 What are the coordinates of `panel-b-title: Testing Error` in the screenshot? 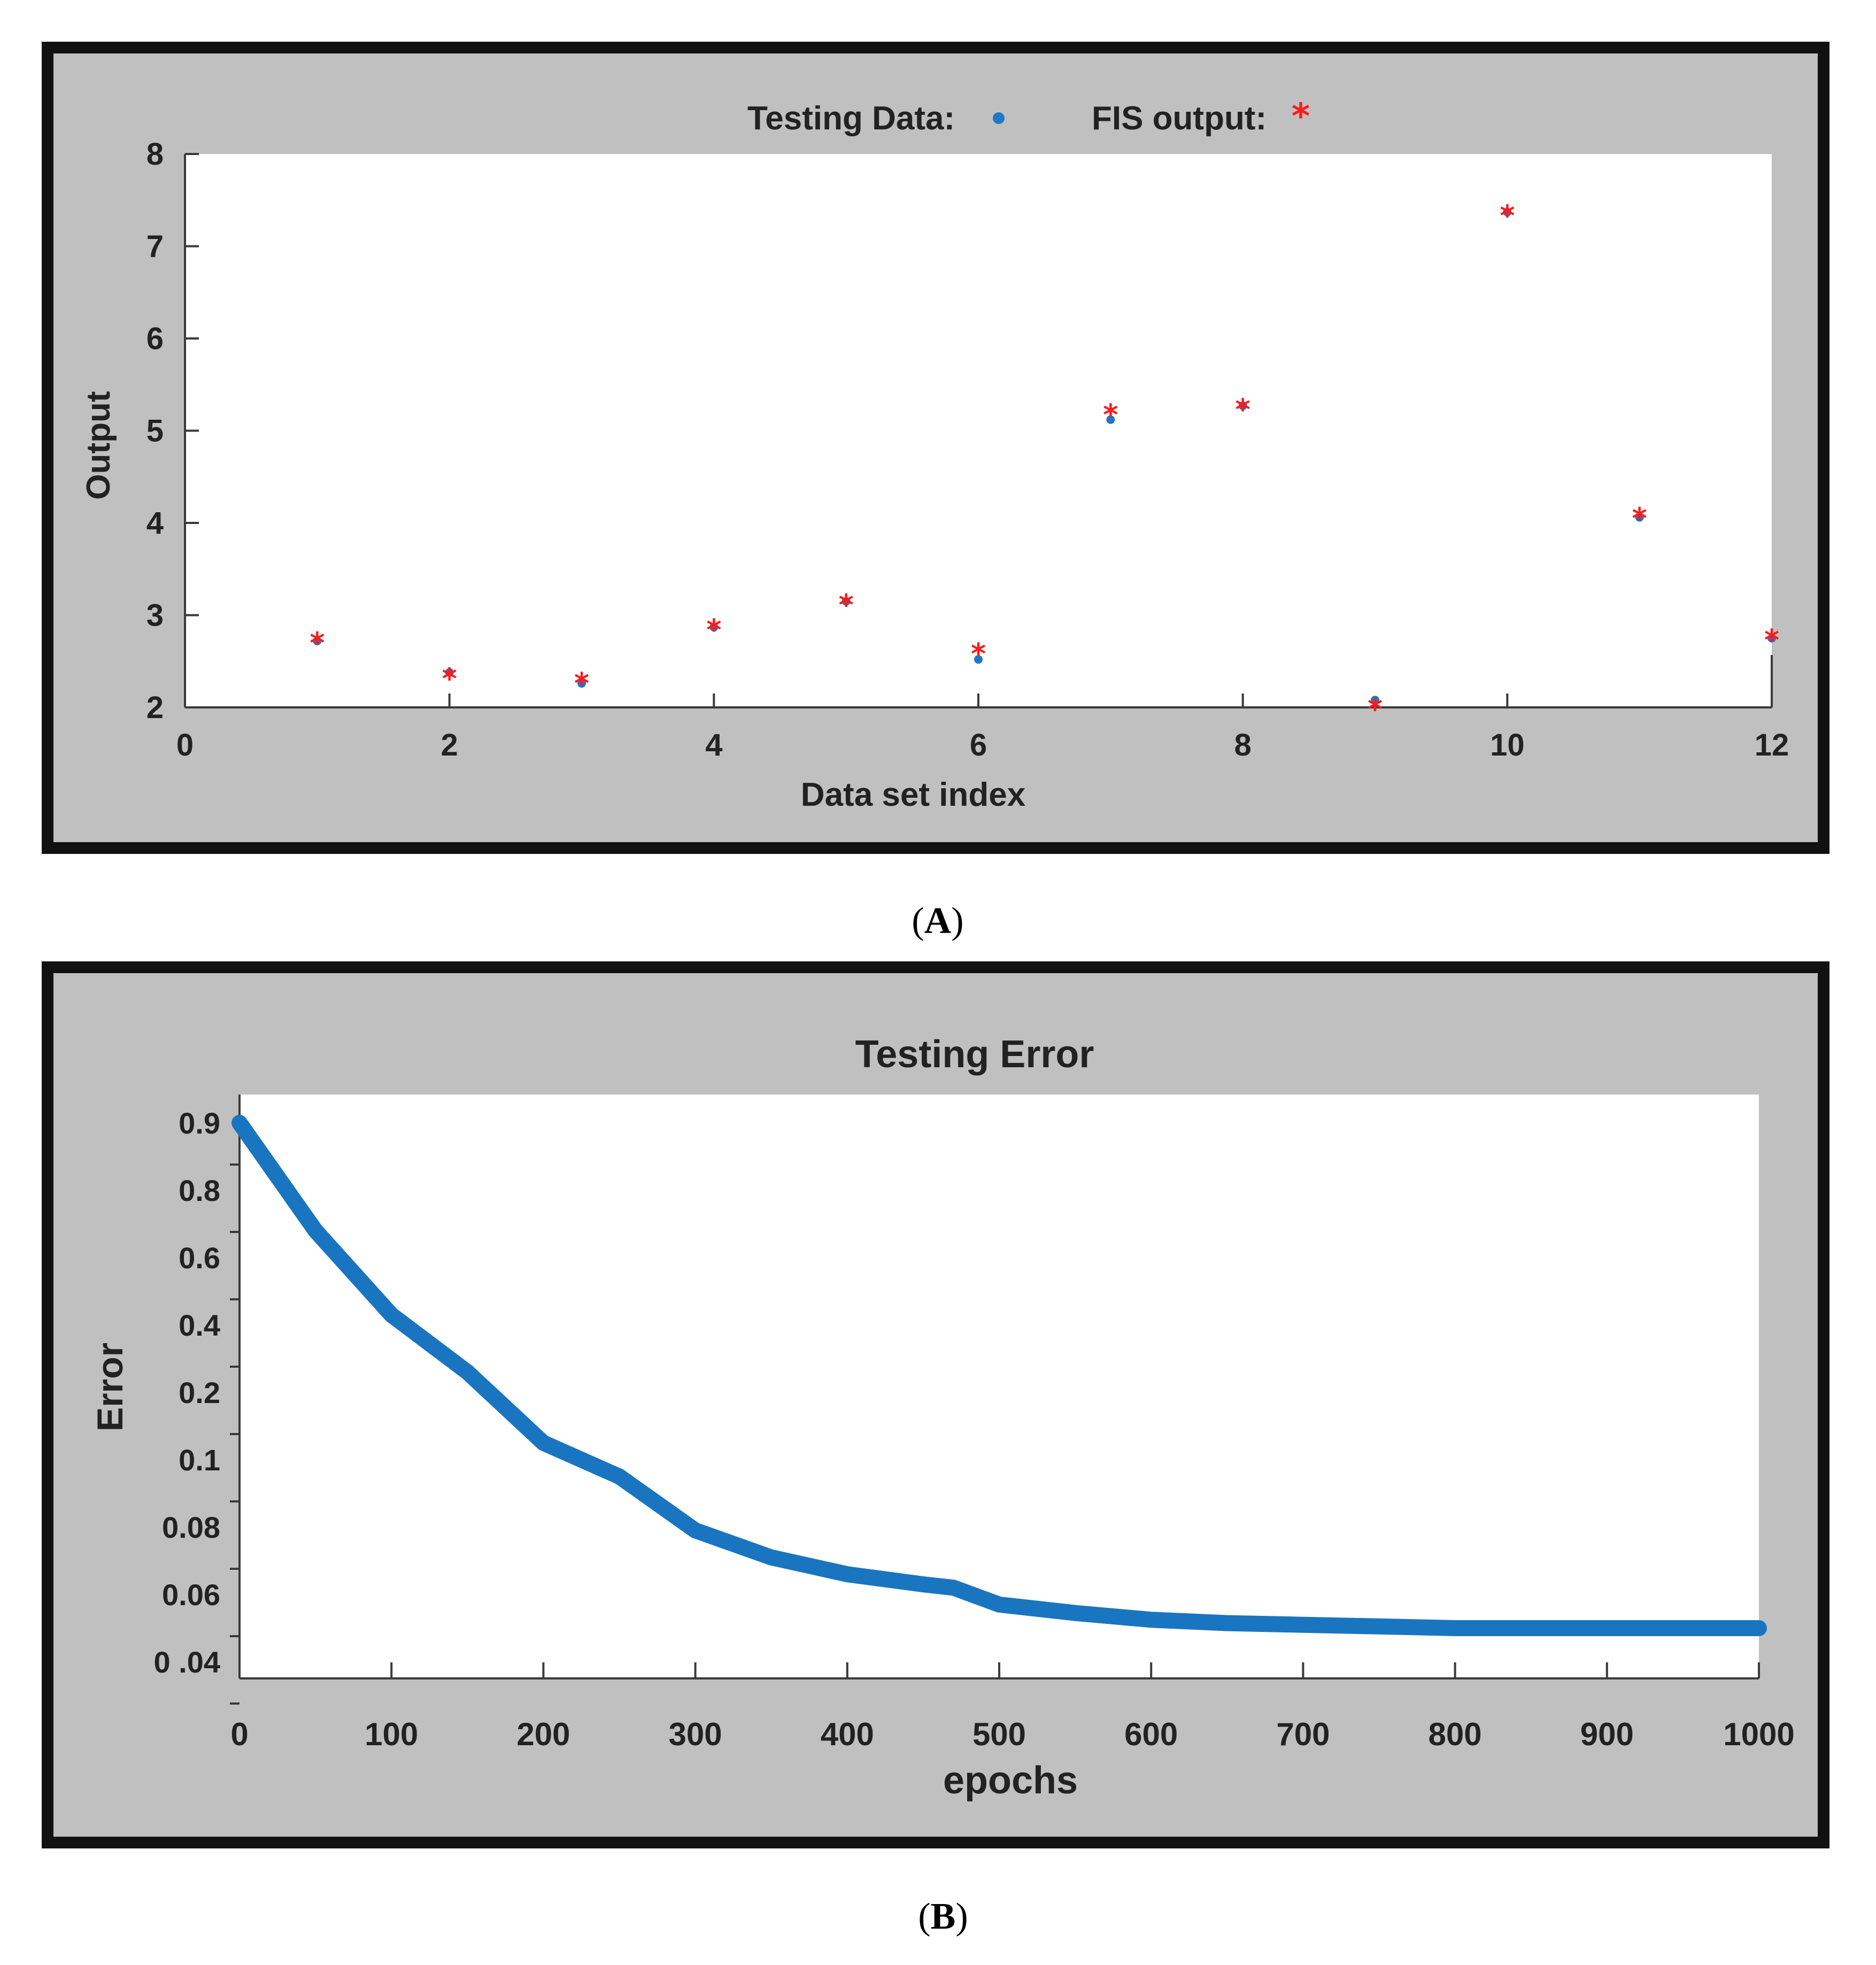 It's located at (974, 1054).